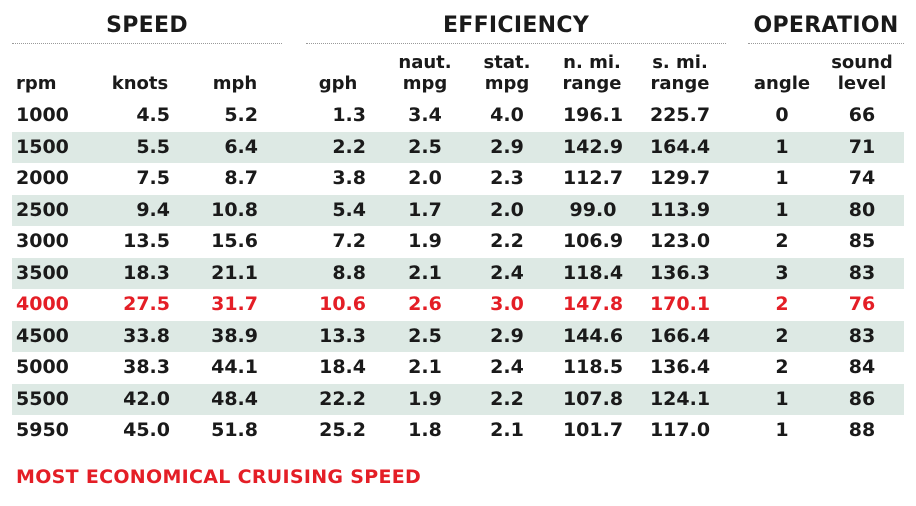  I want to click on cell-knots: 5.5, so click(153, 146).